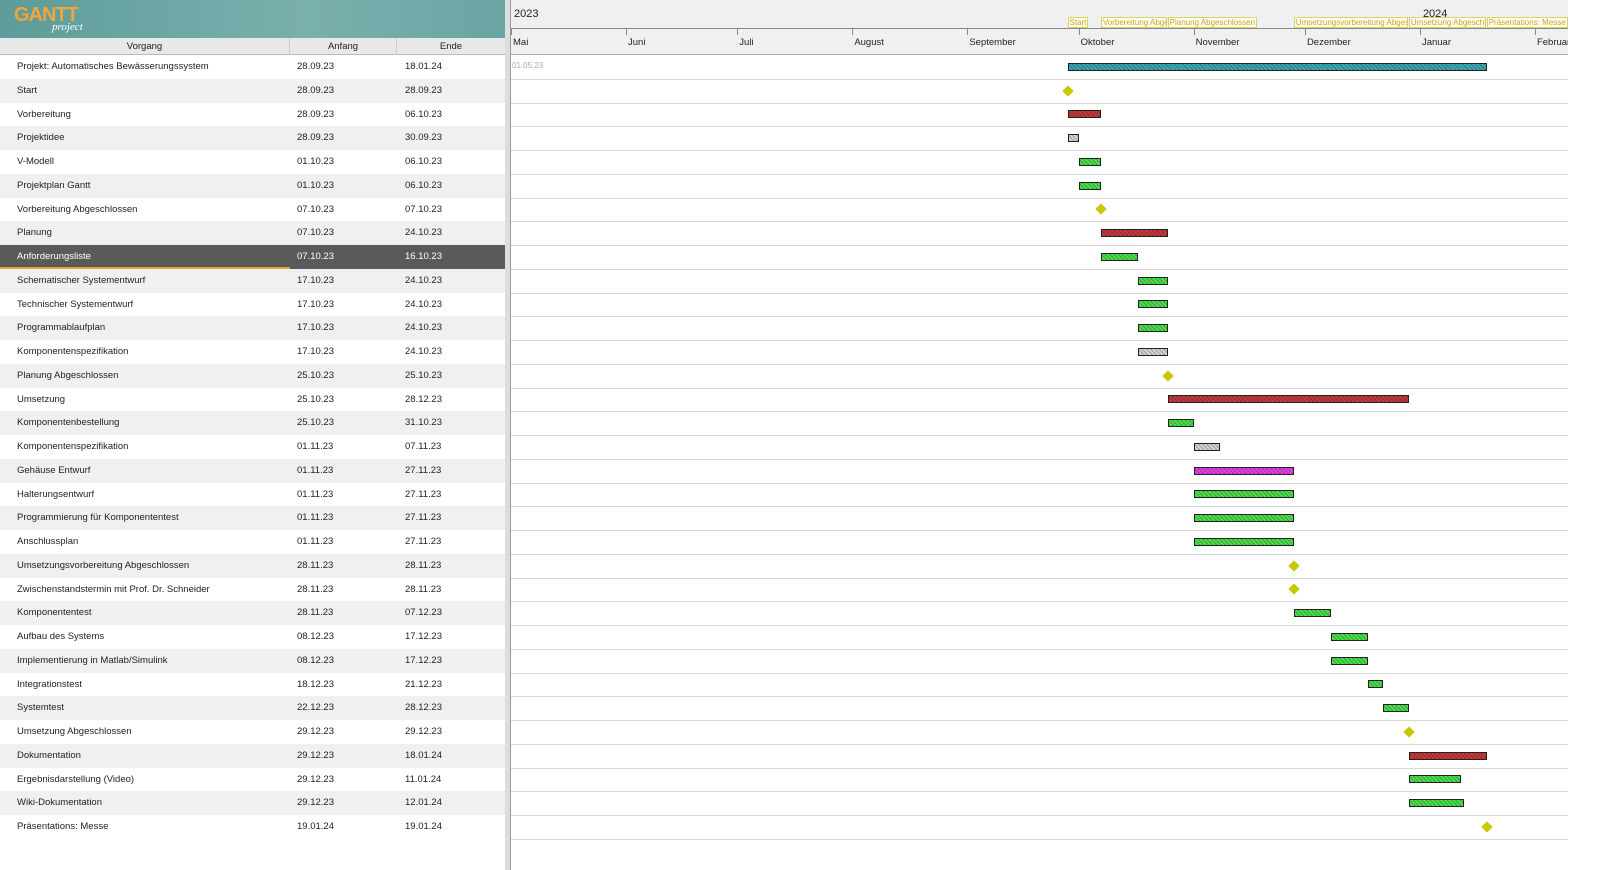 This screenshot has height=870, width=1600. I want to click on task-row: Halterungsentwurf 01.11.23 27.11.23, so click(252, 494).